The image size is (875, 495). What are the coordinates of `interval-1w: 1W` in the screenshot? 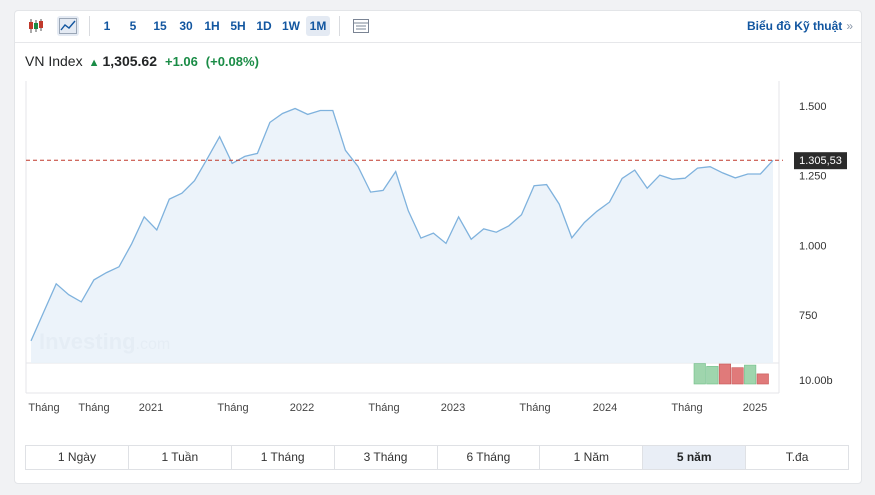 It's located at (291, 26).